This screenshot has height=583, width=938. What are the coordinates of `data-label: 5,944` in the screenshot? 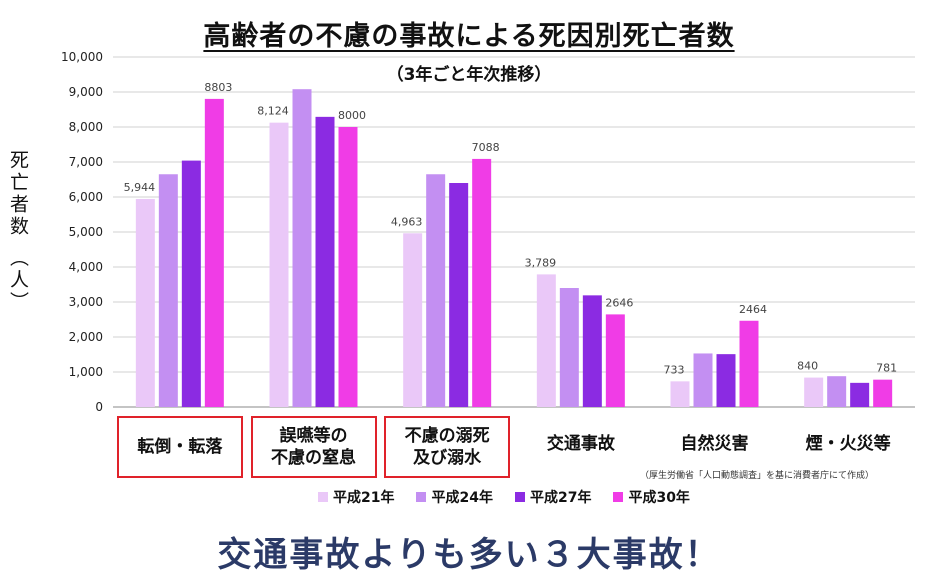 It's located at (140, 187).